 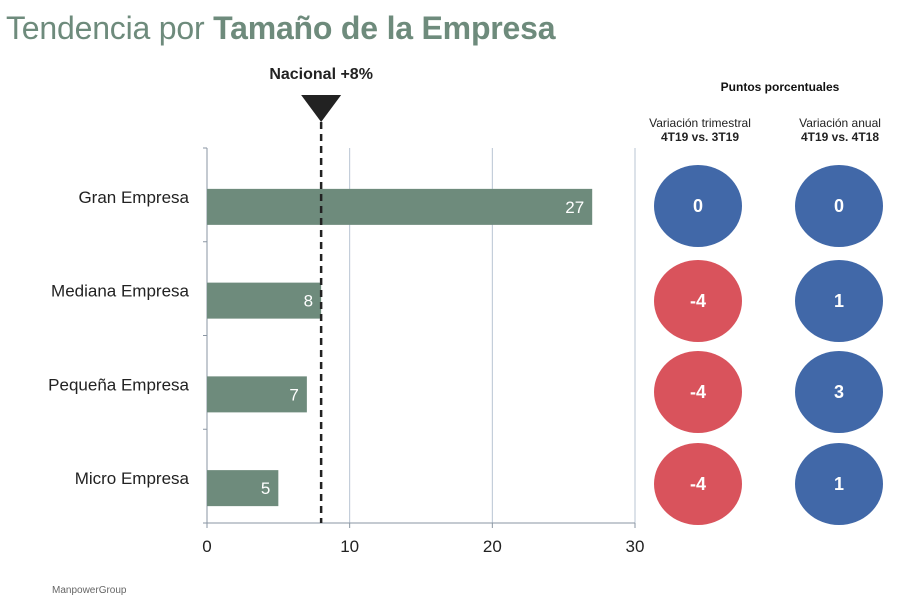 What do you see at coordinates (492, 546) in the screenshot?
I see `x-tick-label-2: 20` at bounding box center [492, 546].